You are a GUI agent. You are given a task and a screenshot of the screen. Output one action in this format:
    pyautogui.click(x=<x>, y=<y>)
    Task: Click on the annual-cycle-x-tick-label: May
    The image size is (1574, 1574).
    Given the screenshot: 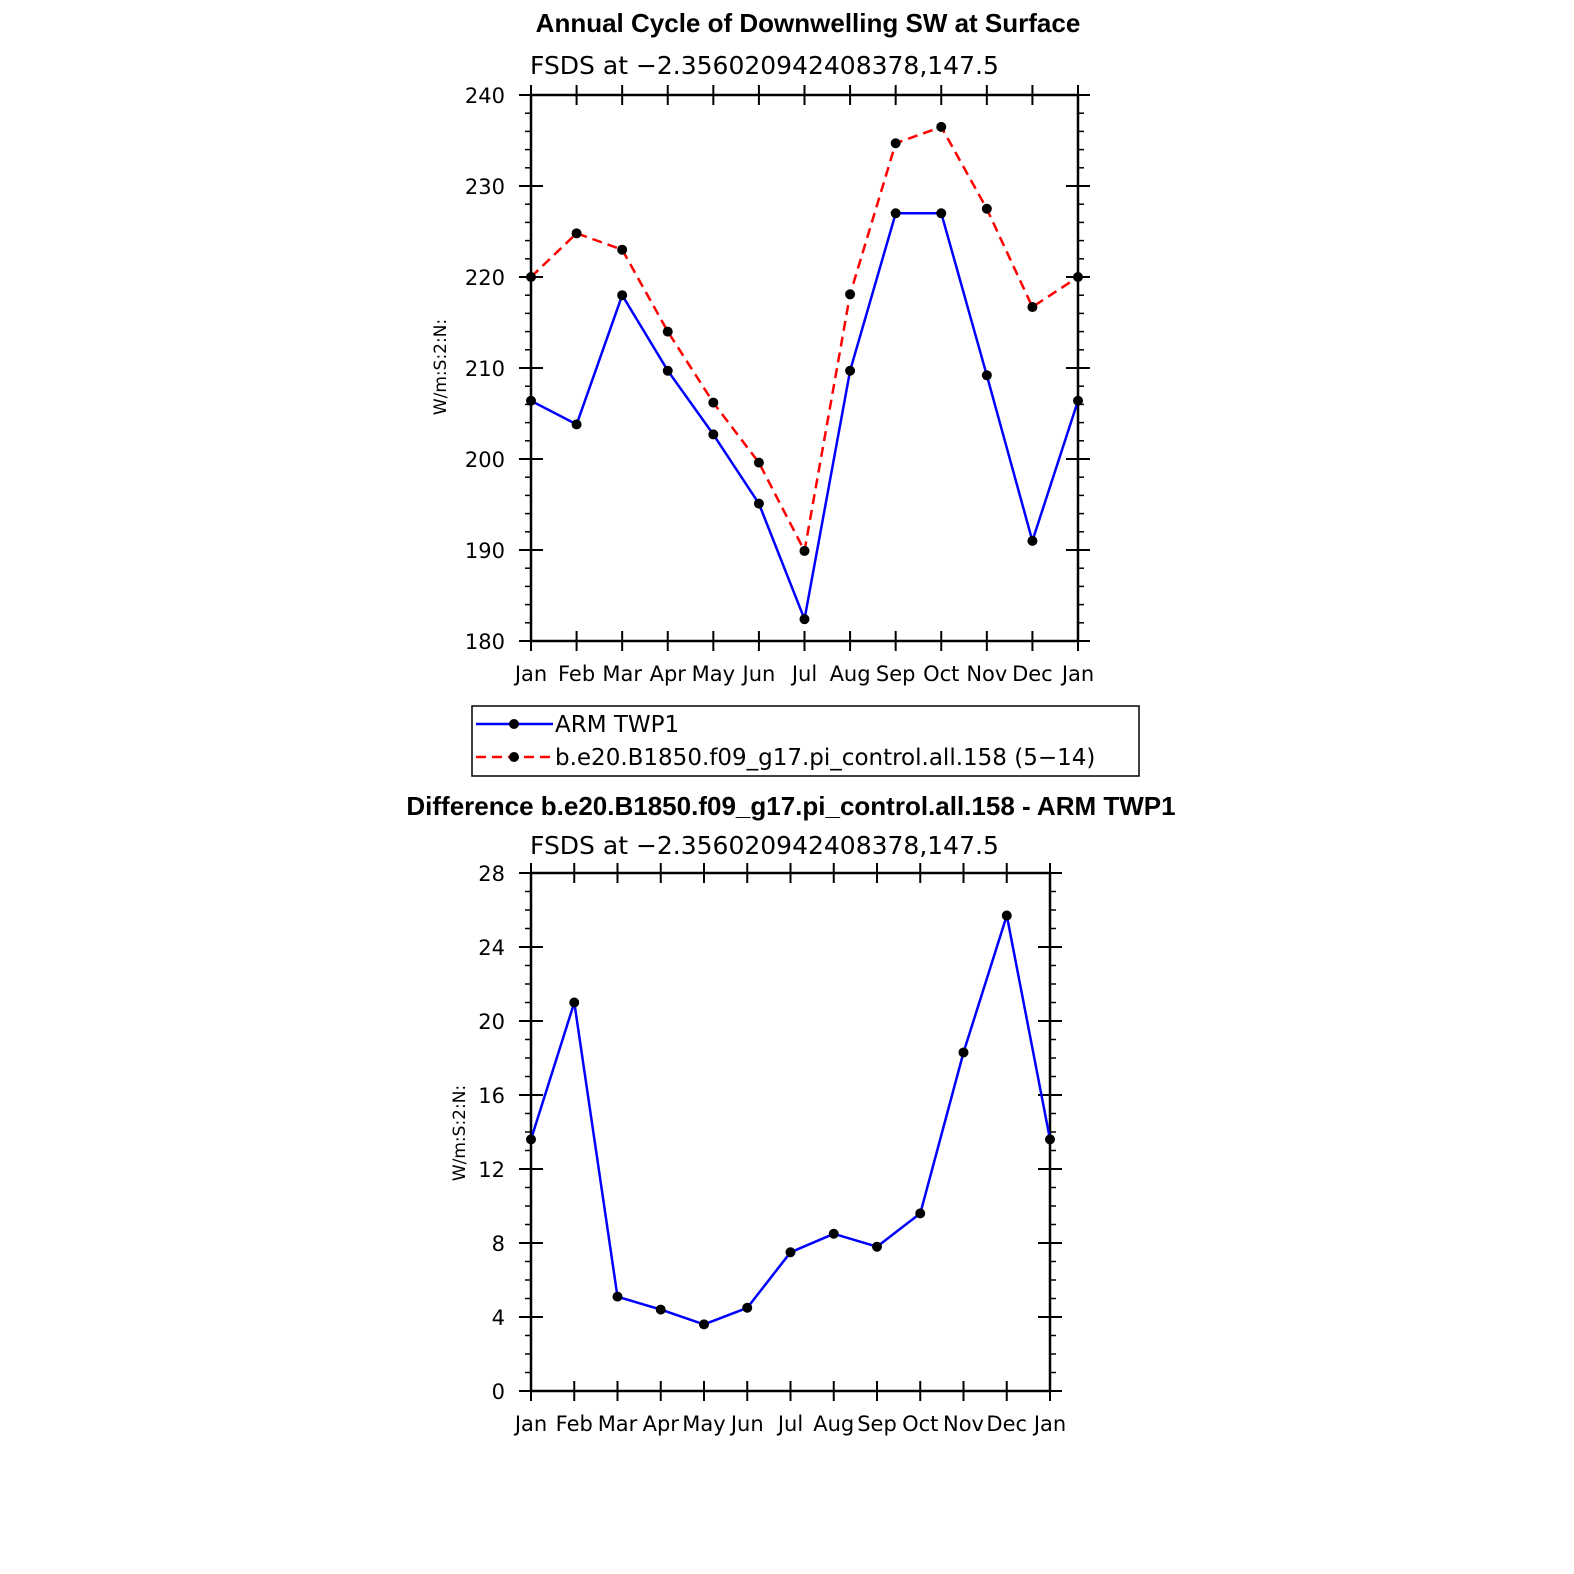 What is the action you would take?
    pyautogui.click(x=713, y=674)
    